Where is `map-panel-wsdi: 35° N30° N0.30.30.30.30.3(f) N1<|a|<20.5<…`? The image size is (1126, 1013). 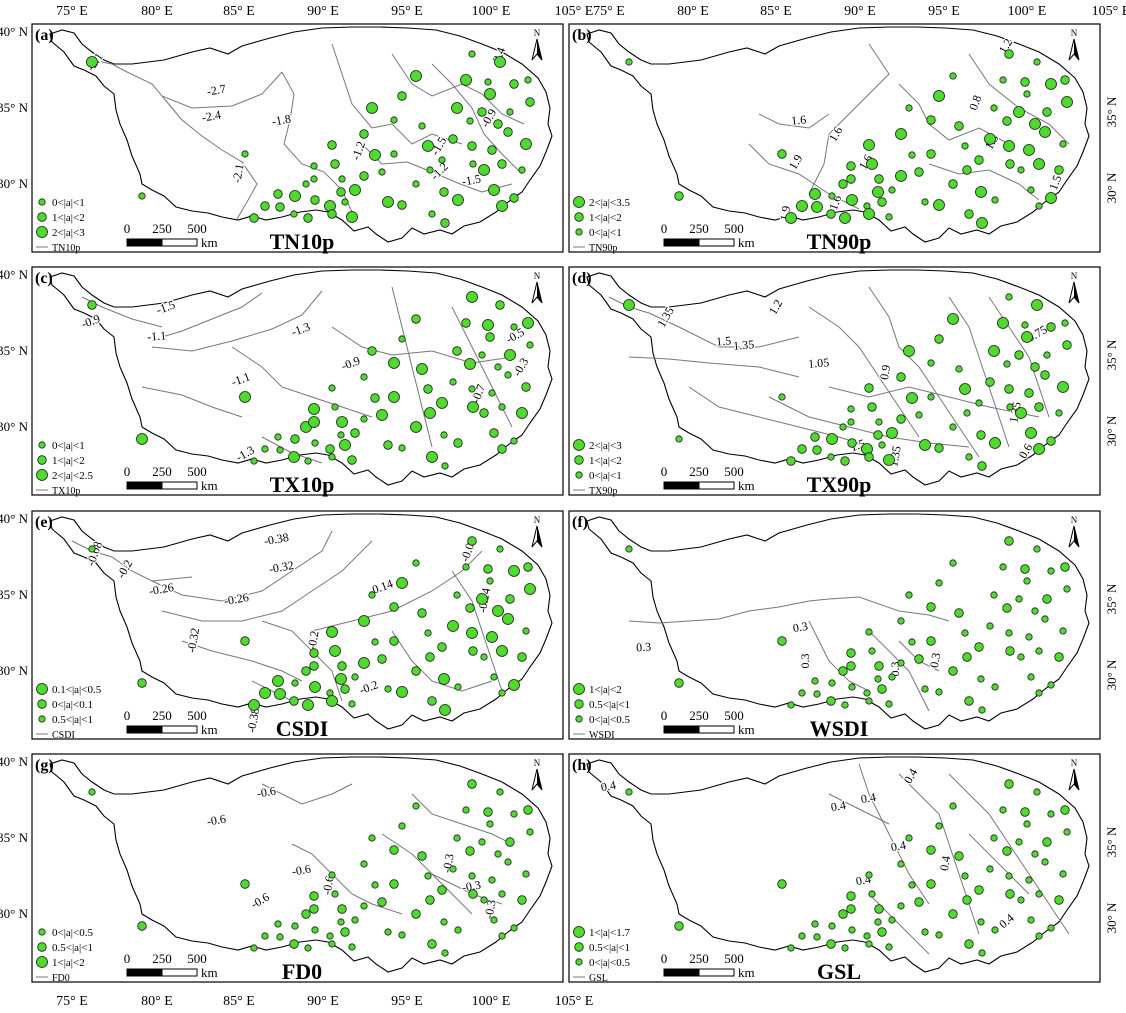 map-panel-wsdi: 35° N30° N0.30.30.30.30.3(f) N1<|a|<20.5<… is located at coordinates (843, 625).